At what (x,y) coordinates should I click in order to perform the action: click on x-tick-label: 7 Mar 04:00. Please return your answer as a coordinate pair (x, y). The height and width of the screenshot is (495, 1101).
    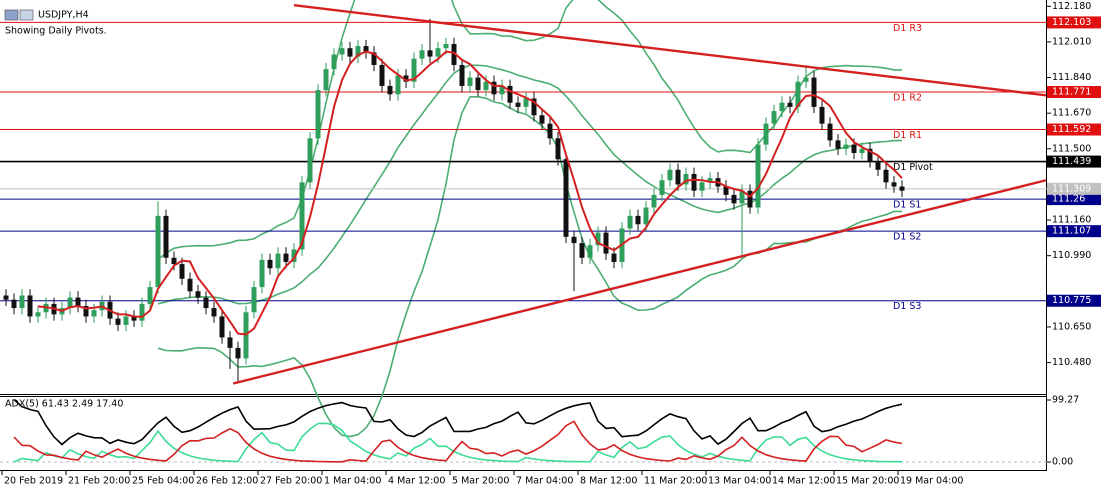
    Looking at the image, I should click on (544, 481).